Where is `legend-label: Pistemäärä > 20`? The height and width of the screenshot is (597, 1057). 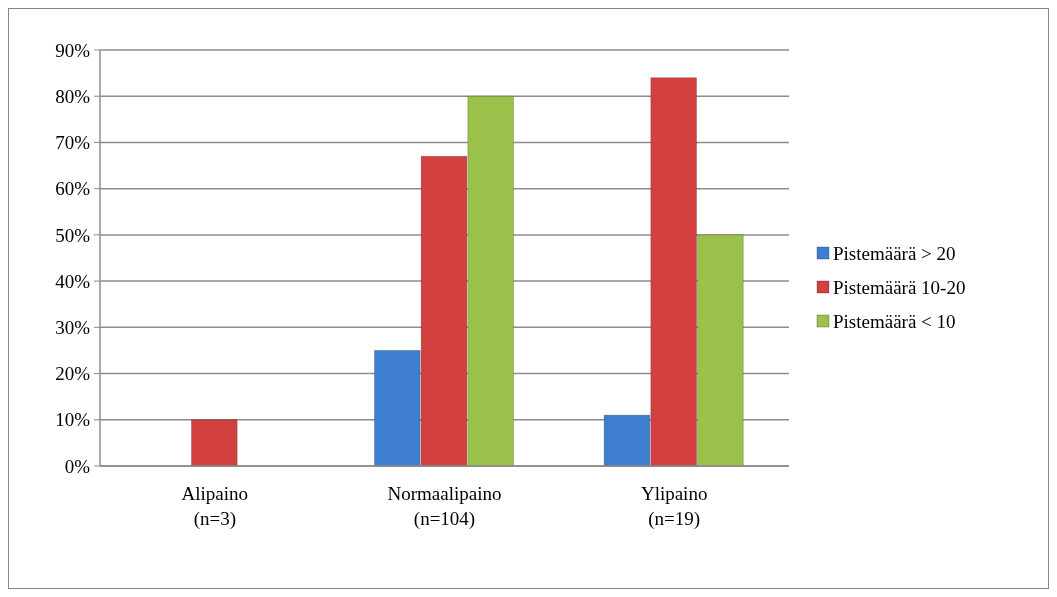 legend-label: Pistemäärä > 20 is located at coordinates (894, 253).